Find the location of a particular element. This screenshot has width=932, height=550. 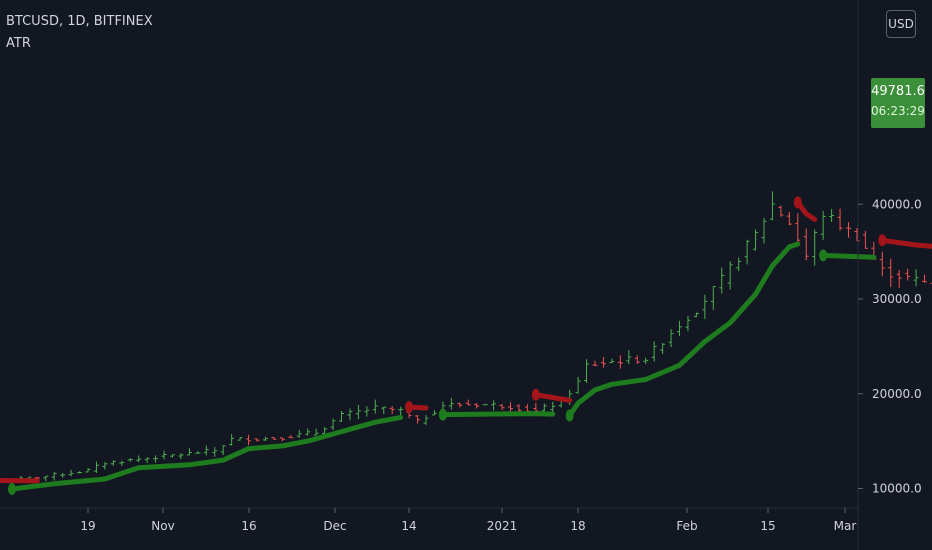

symbol-title: BTCUSD, 1D, BITFINEX is located at coordinates (79, 21).